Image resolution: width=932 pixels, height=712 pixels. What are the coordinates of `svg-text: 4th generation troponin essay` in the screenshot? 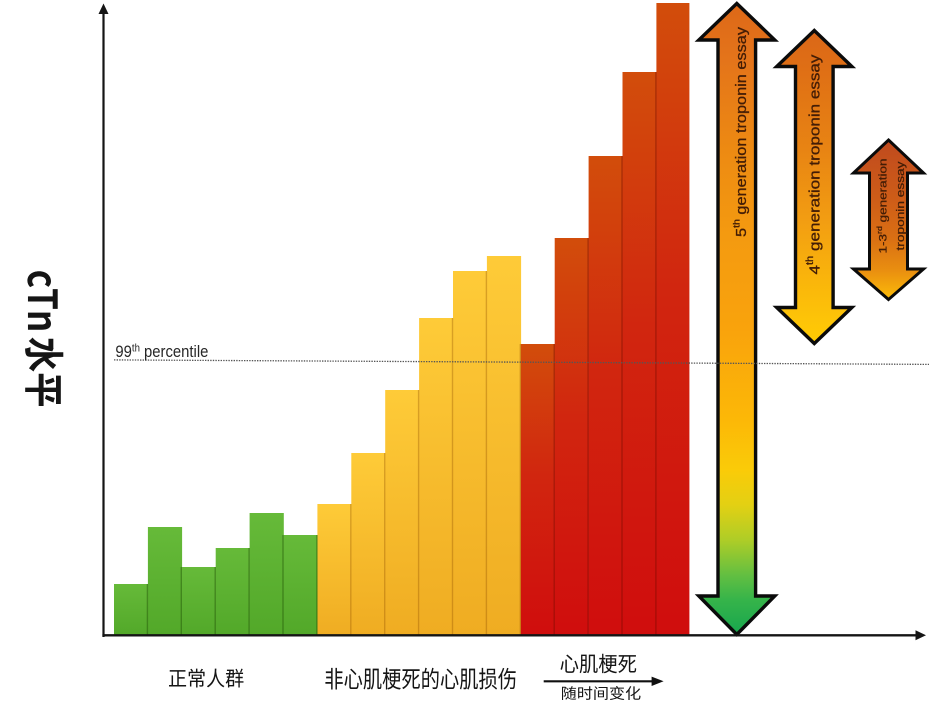 It's located at (814, 164).